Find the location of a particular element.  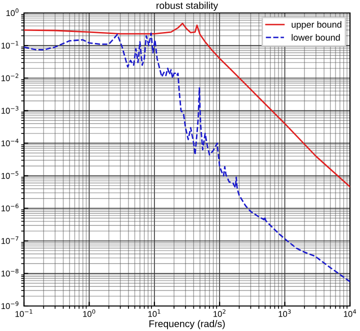

x-tick-label: 10$^{0}$ is located at coordinates (89, 313).